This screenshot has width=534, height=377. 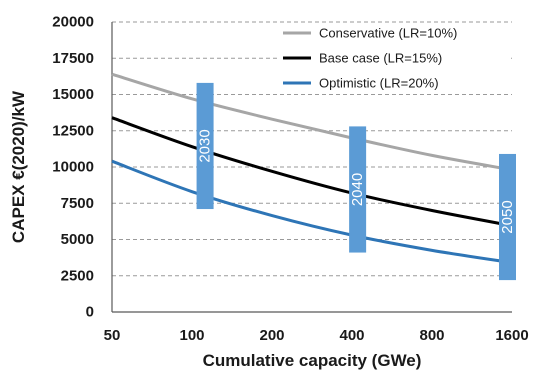 What do you see at coordinates (18, 166) in the screenshot?
I see `y-axis-title: CAPEX €(2020)/kW` at bounding box center [18, 166].